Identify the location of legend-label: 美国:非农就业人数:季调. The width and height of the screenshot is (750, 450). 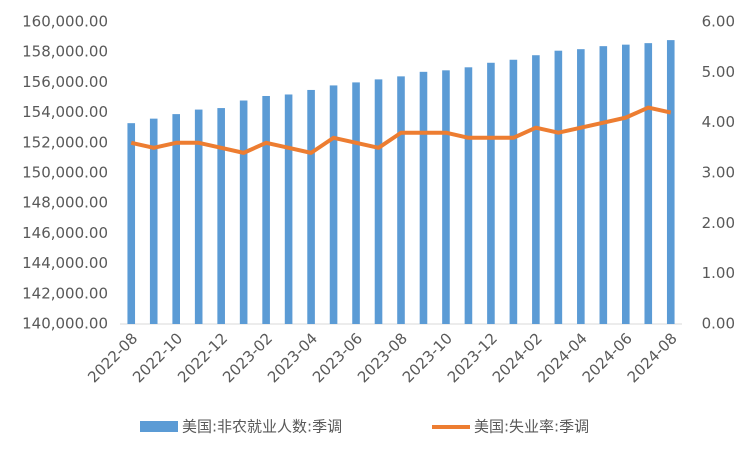
(262, 427).